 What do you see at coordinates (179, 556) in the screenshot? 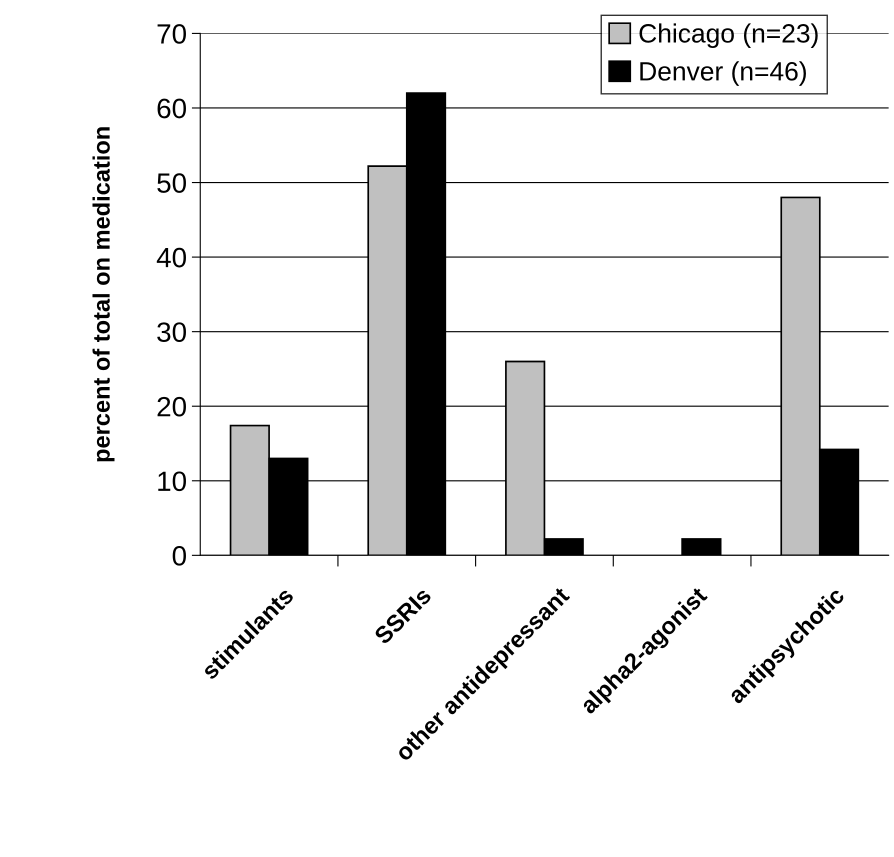
I see `y-tick-label: 0` at bounding box center [179, 556].